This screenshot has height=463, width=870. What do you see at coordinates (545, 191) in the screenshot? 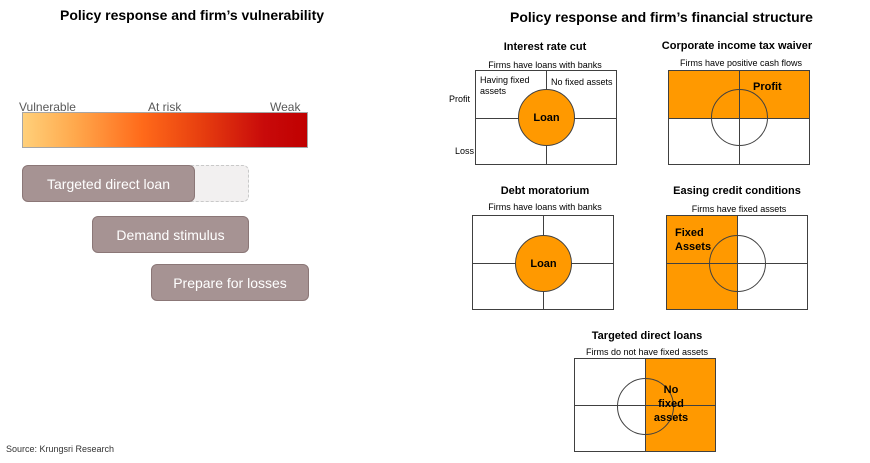
I see `panel-debt-moratorium-title: Debt moratorium` at bounding box center [545, 191].